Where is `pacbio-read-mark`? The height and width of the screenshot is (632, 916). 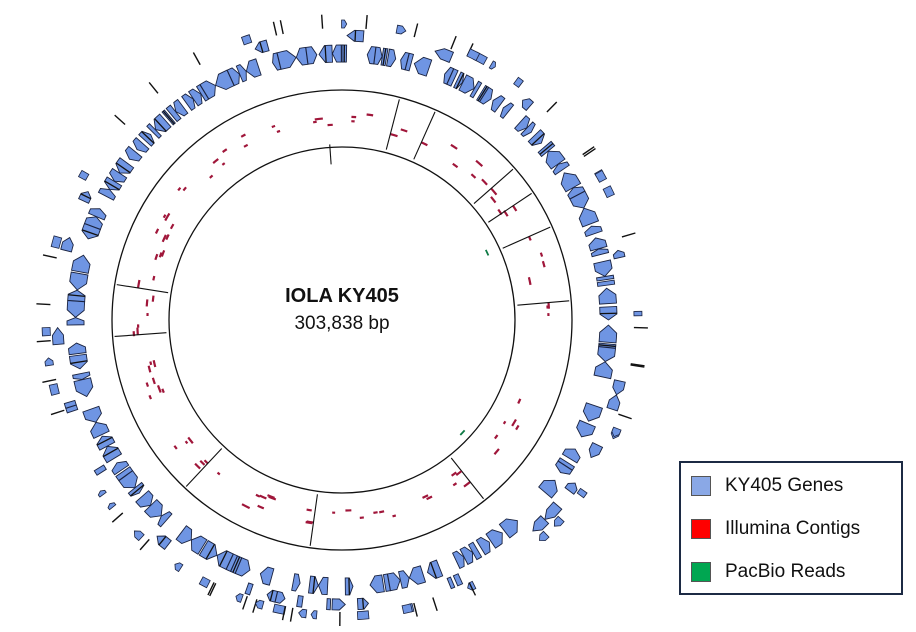 pacbio-read-mark is located at coordinates (487, 252).